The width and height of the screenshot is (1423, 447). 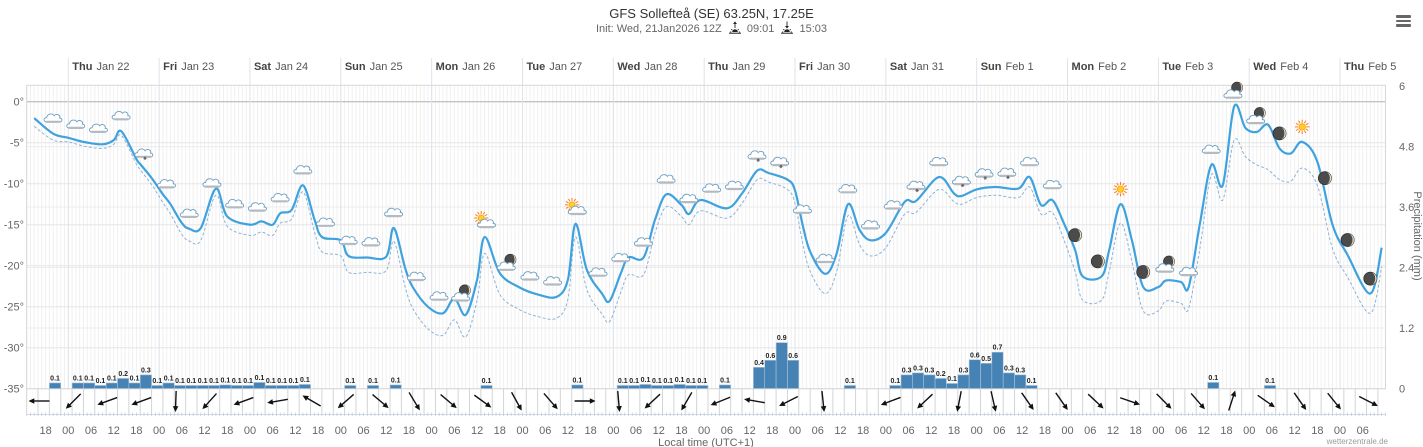 I want to click on day-date: Feb 1, so click(x=1019, y=67).